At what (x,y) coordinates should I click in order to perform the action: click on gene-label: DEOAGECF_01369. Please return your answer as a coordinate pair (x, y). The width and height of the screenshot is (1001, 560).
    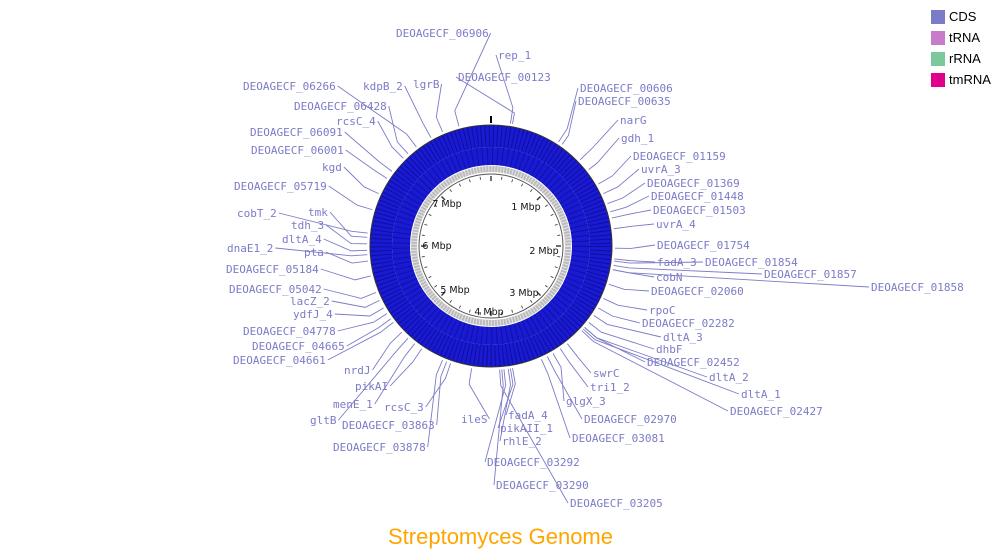
    Looking at the image, I should click on (693, 183).